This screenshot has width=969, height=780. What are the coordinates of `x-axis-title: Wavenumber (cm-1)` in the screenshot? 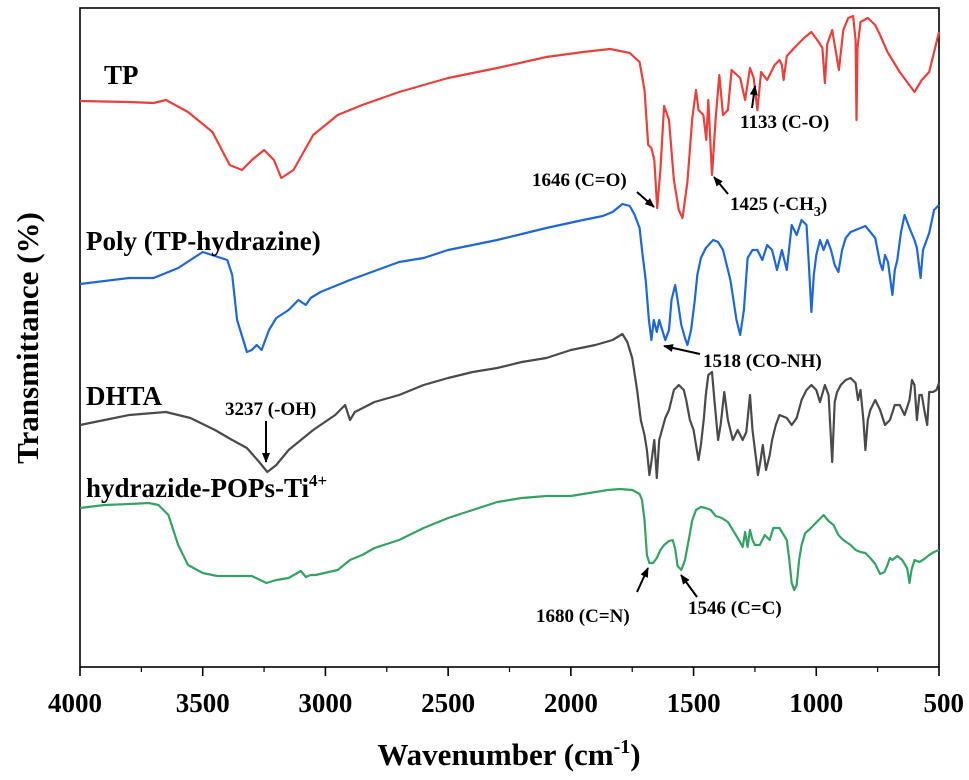 It's located at (508, 754).